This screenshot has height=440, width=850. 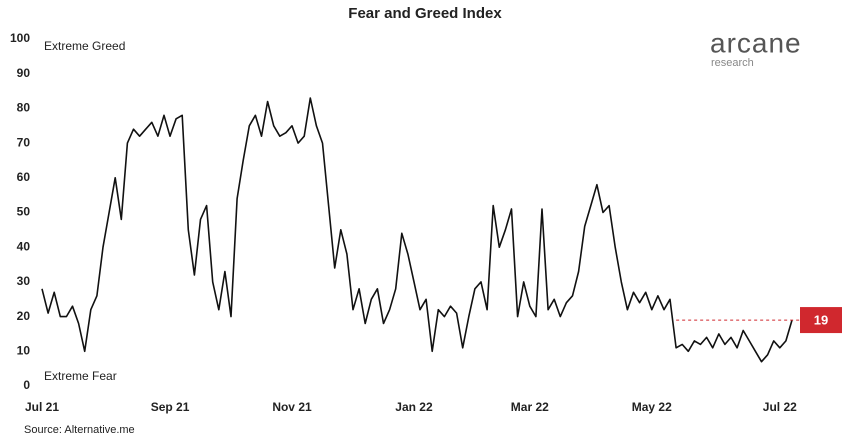 I want to click on annotation: Extreme Fear, so click(x=80, y=376).